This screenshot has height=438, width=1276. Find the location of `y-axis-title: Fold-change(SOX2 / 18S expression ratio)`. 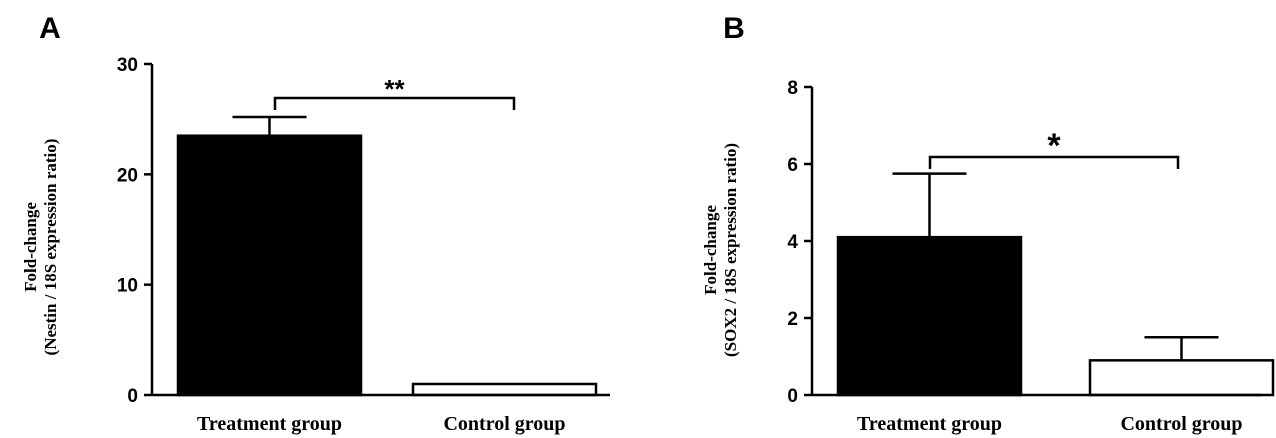

y-axis-title: Fold-change(SOX2 / 18S expression ratio) is located at coordinates (720, 250).